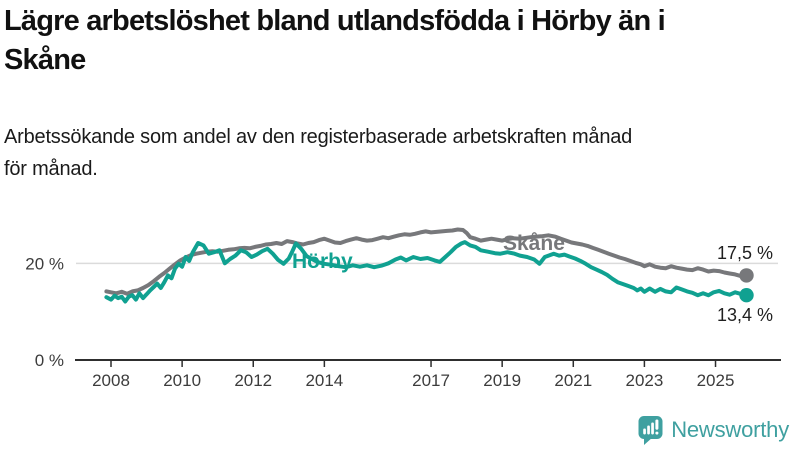 Image resolution: width=800 pixels, height=450 pixels. Describe the element at coordinates (502, 380) in the screenshot. I see `x-tick-label-2019: 2019` at that location.